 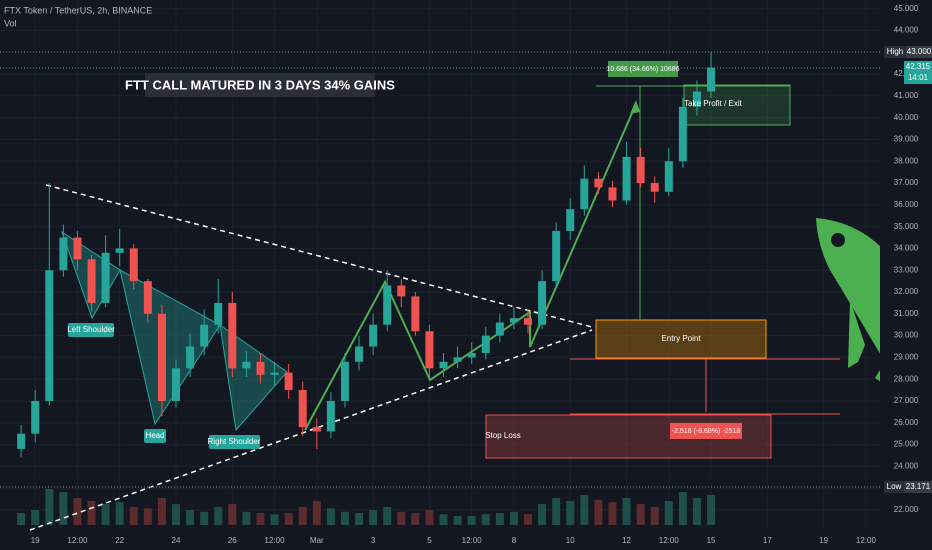 What do you see at coordinates (373, 540) in the screenshot?
I see `x-tick-label: 3` at bounding box center [373, 540].